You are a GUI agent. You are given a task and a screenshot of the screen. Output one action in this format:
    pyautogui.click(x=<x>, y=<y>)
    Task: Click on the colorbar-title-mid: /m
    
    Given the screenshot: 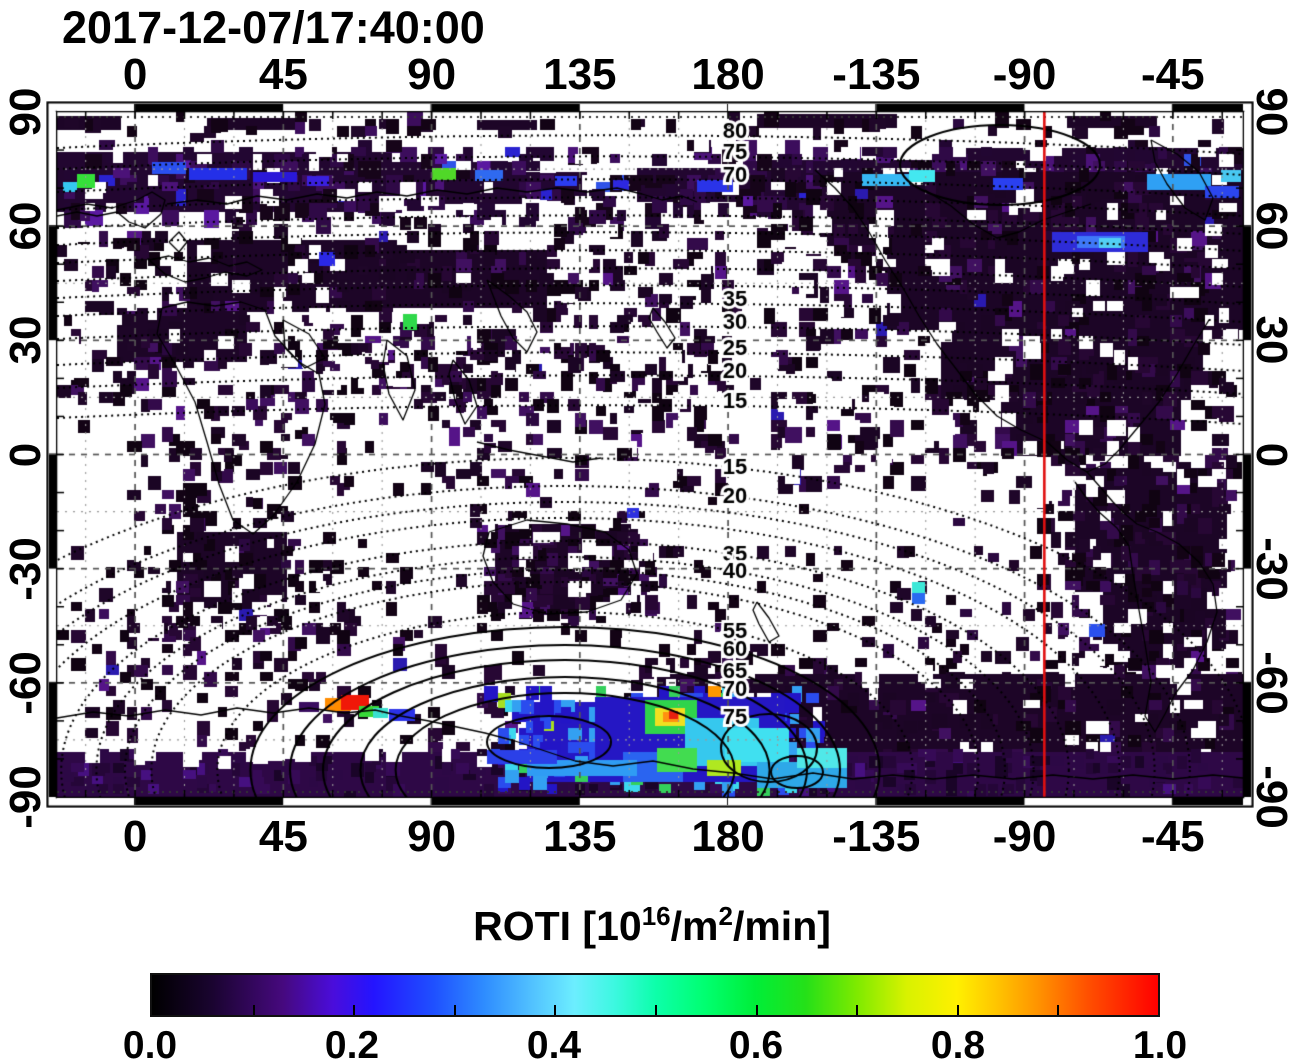 What is the action you would take?
    pyautogui.click(x=694, y=926)
    